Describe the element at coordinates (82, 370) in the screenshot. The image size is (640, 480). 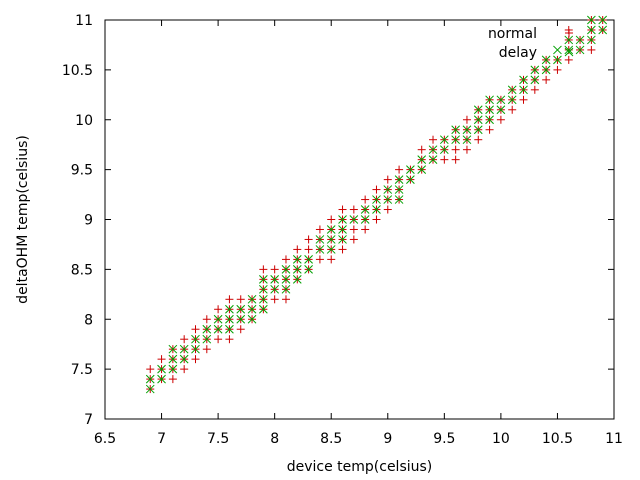
I see `y-tick-label: 7.5` at that location.